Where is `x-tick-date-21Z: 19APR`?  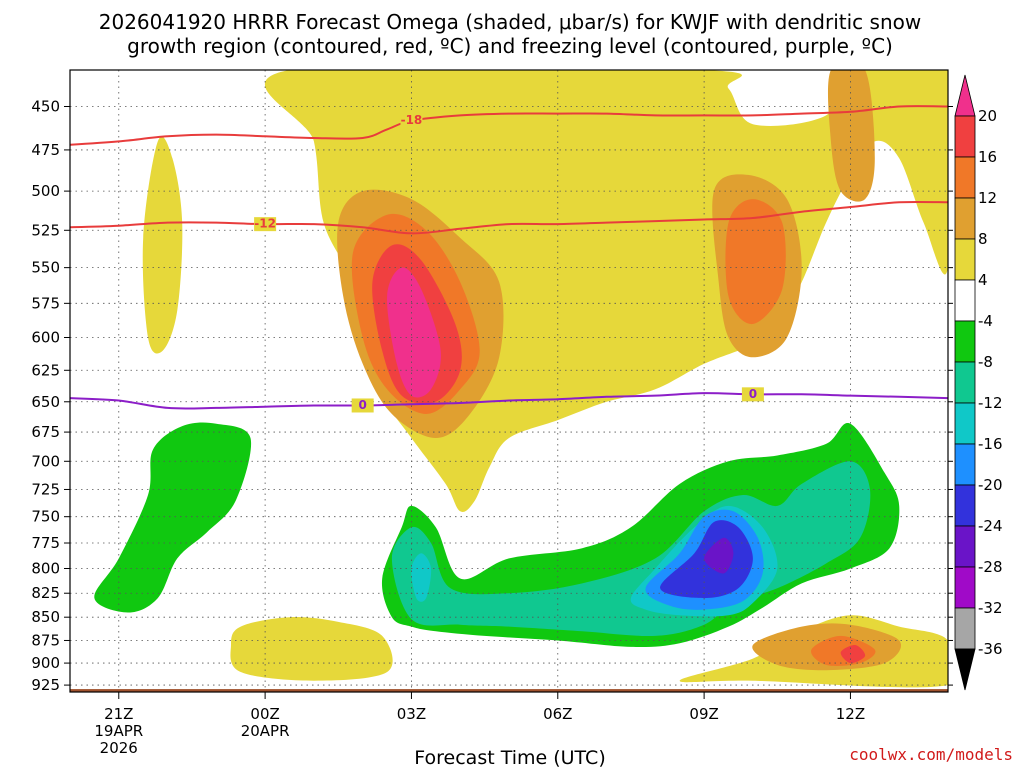
x-tick-date-21Z: 19APR is located at coordinates (118, 731).